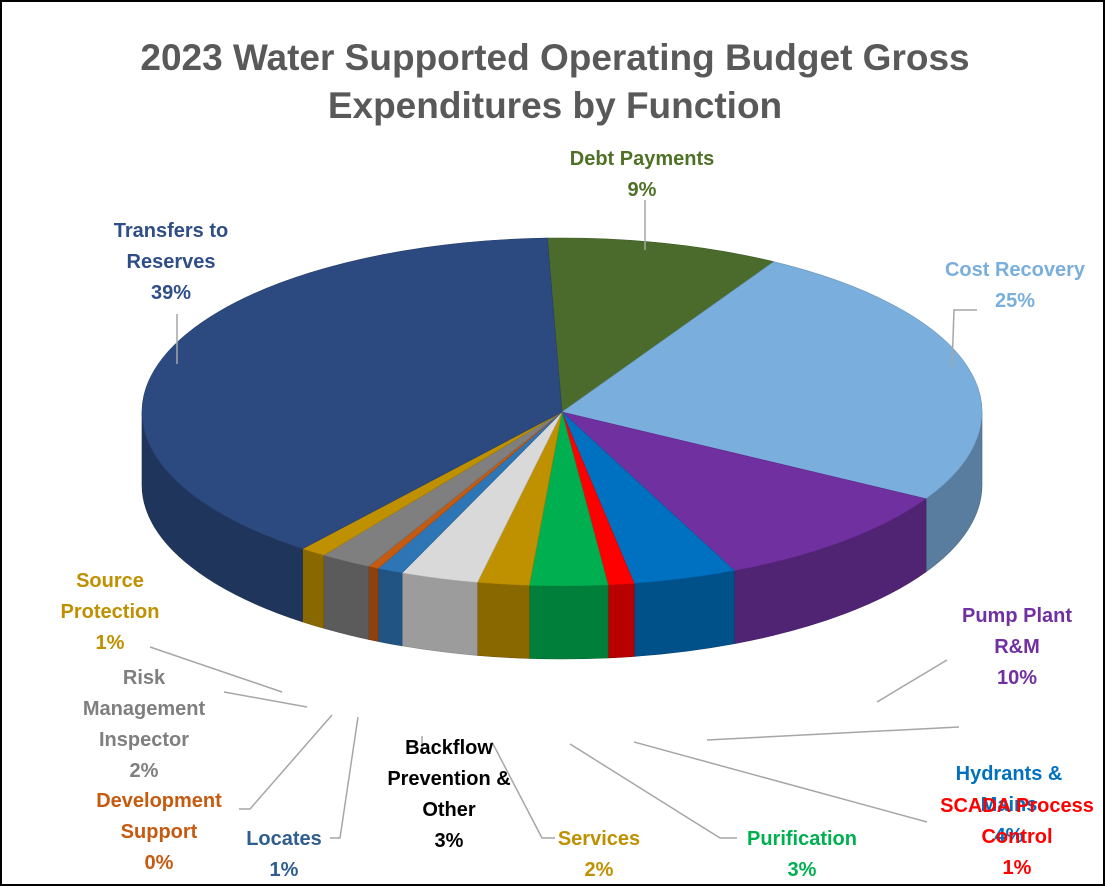  Describe the element at coordinates (621, 621) in the screenshot. I see `slice-side-scada-process-control` at that location.